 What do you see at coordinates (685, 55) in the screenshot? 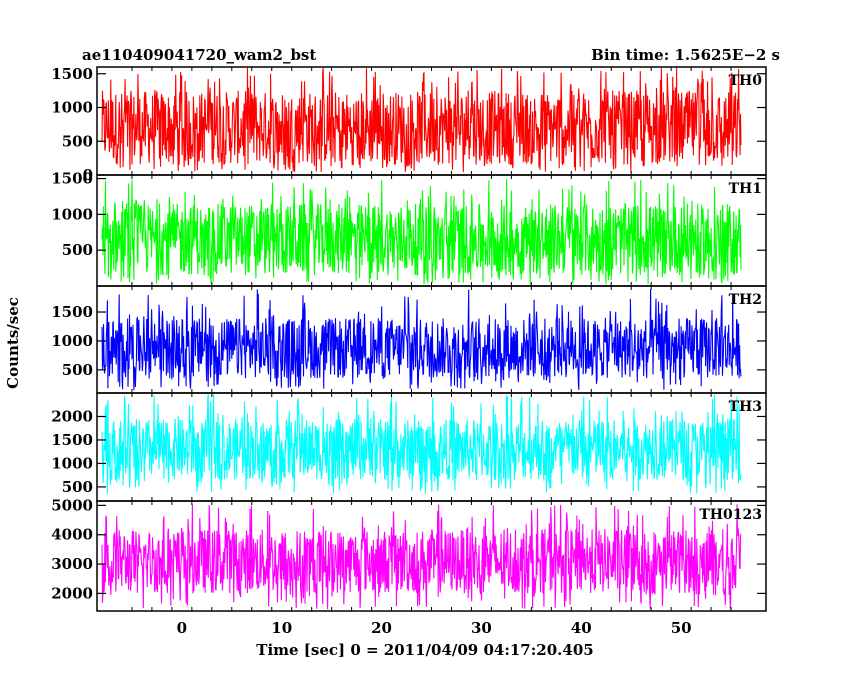
I see `bin-time-label: Bin time: 1.5625E−2 s` at bounding box center [685, 55].